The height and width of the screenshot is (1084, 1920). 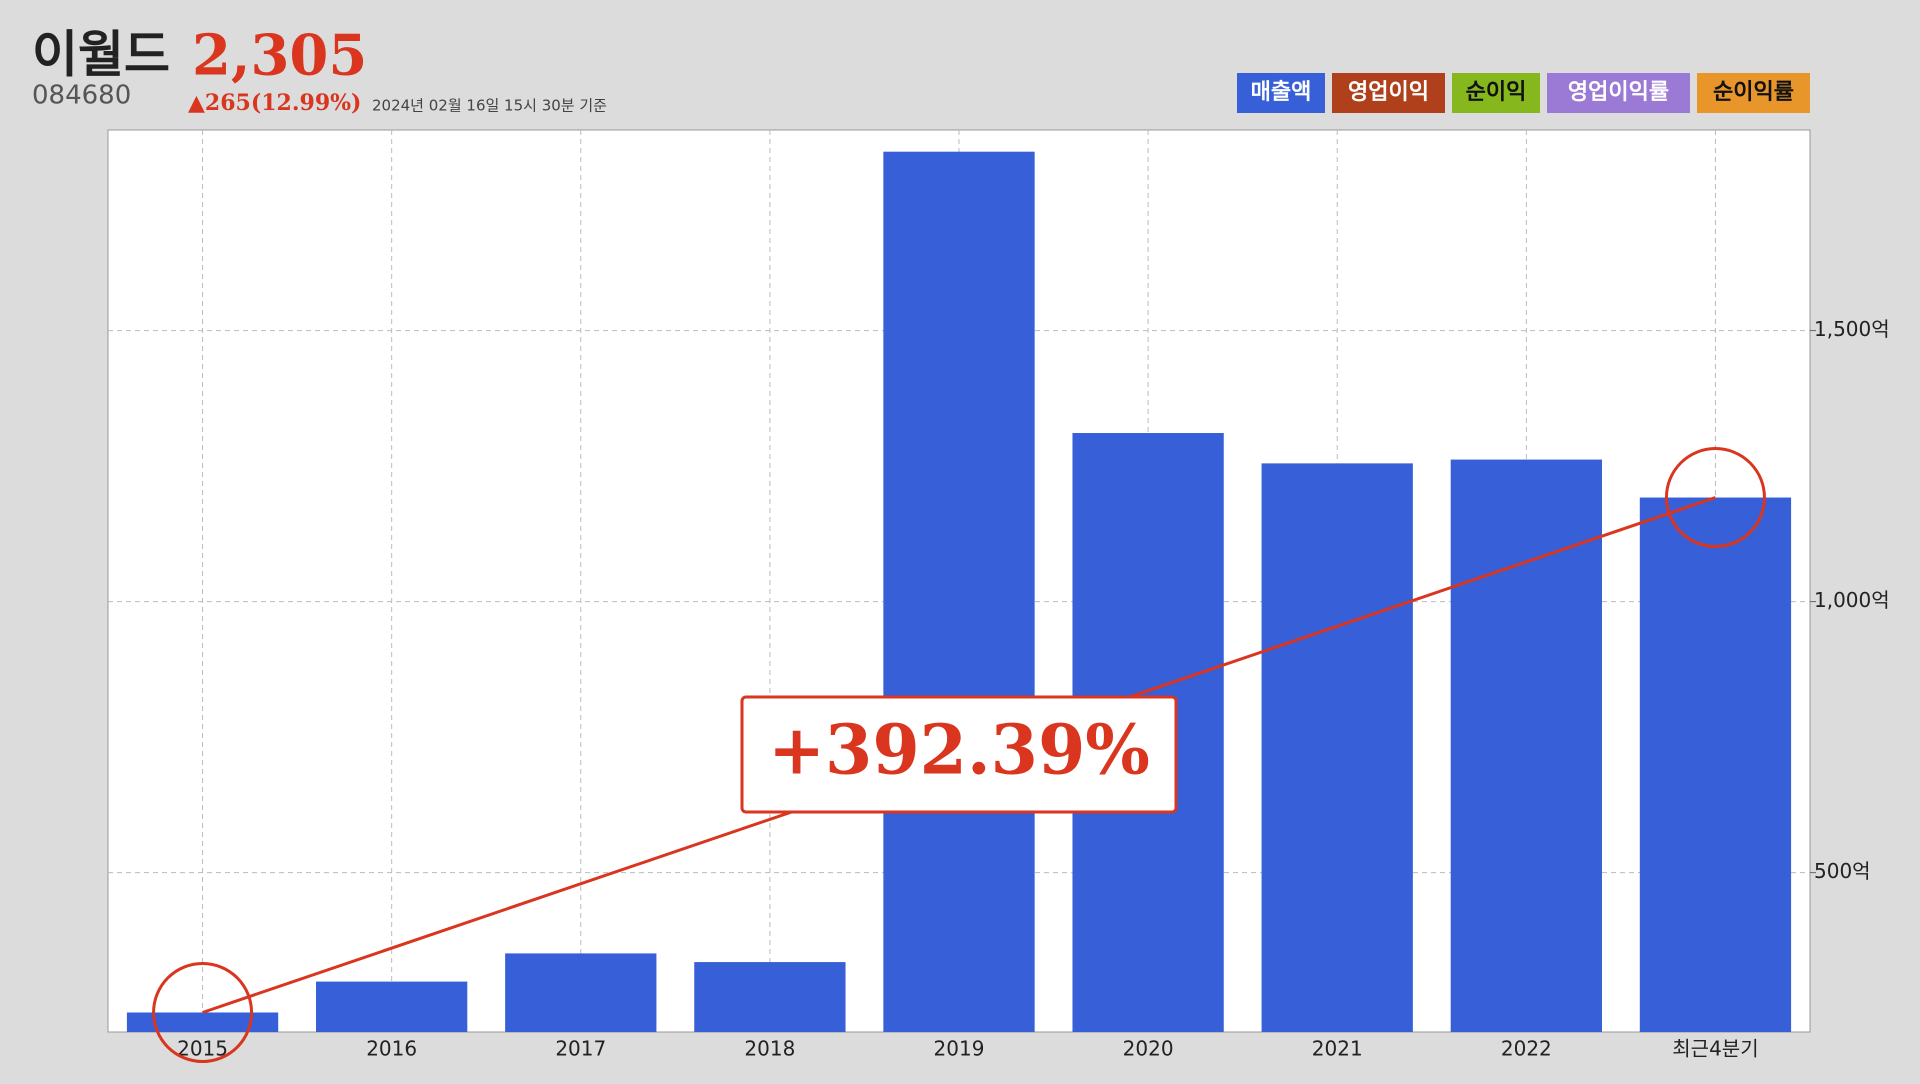 I want to click on x-tick-label: 2015, so click(x=202, y=1049).